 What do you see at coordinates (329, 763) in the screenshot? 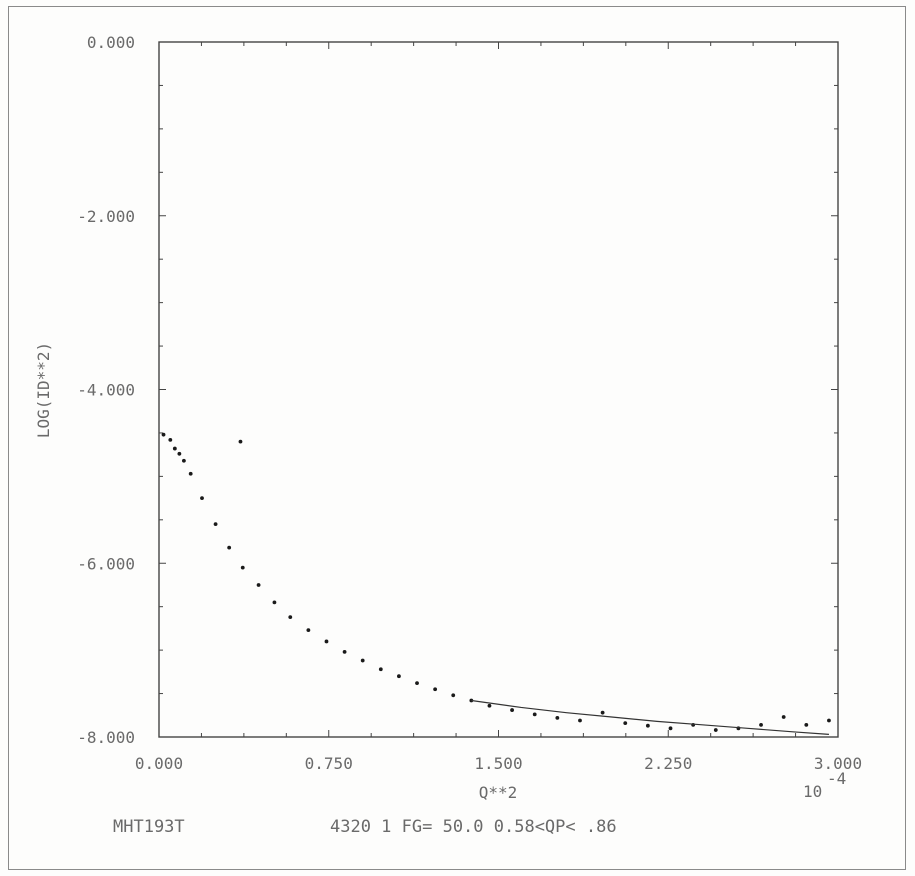
I see `x-tick-label: 0.750` at bounding box center [329, 763].